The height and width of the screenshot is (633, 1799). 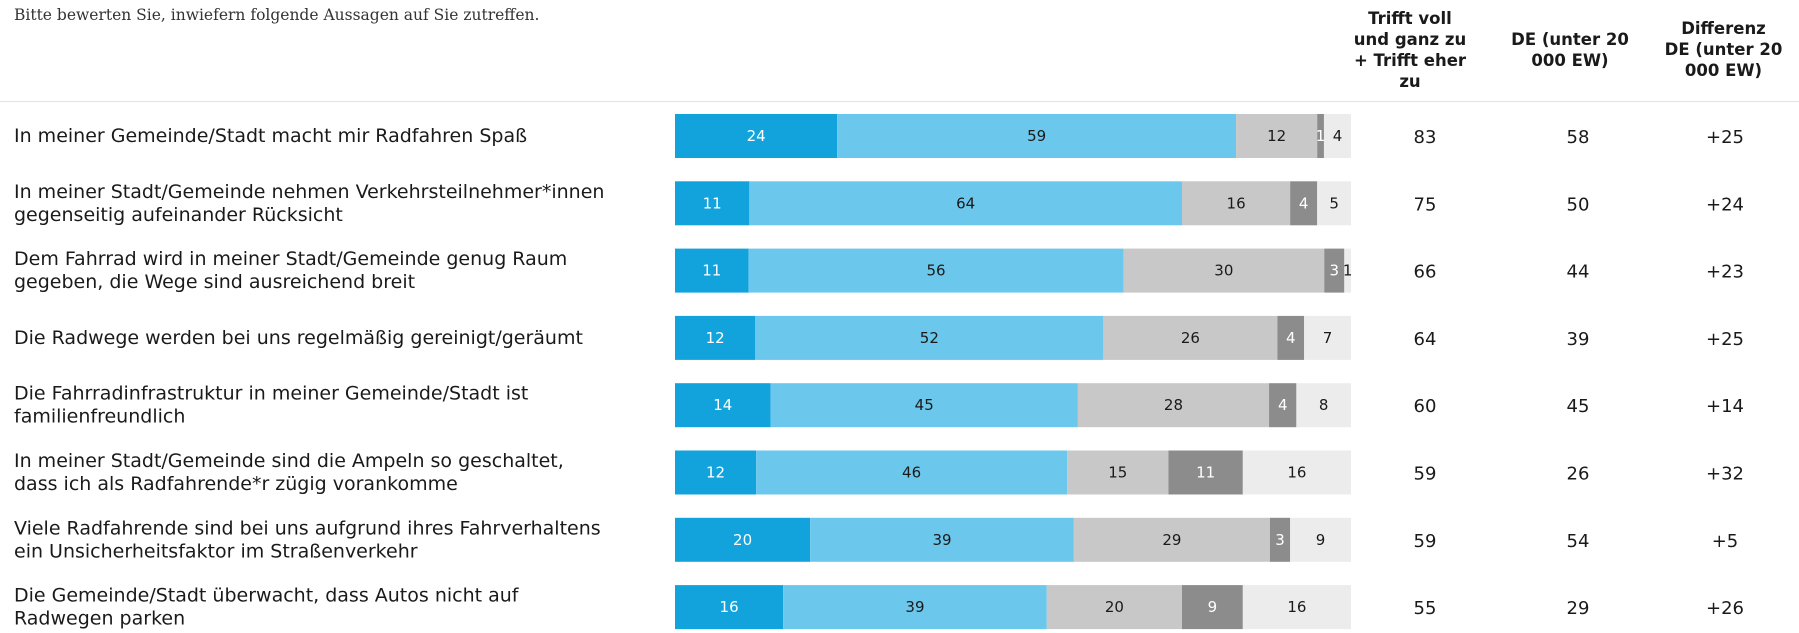 I want to click on agree-total-value: 60, so click(x=1425, y=406).